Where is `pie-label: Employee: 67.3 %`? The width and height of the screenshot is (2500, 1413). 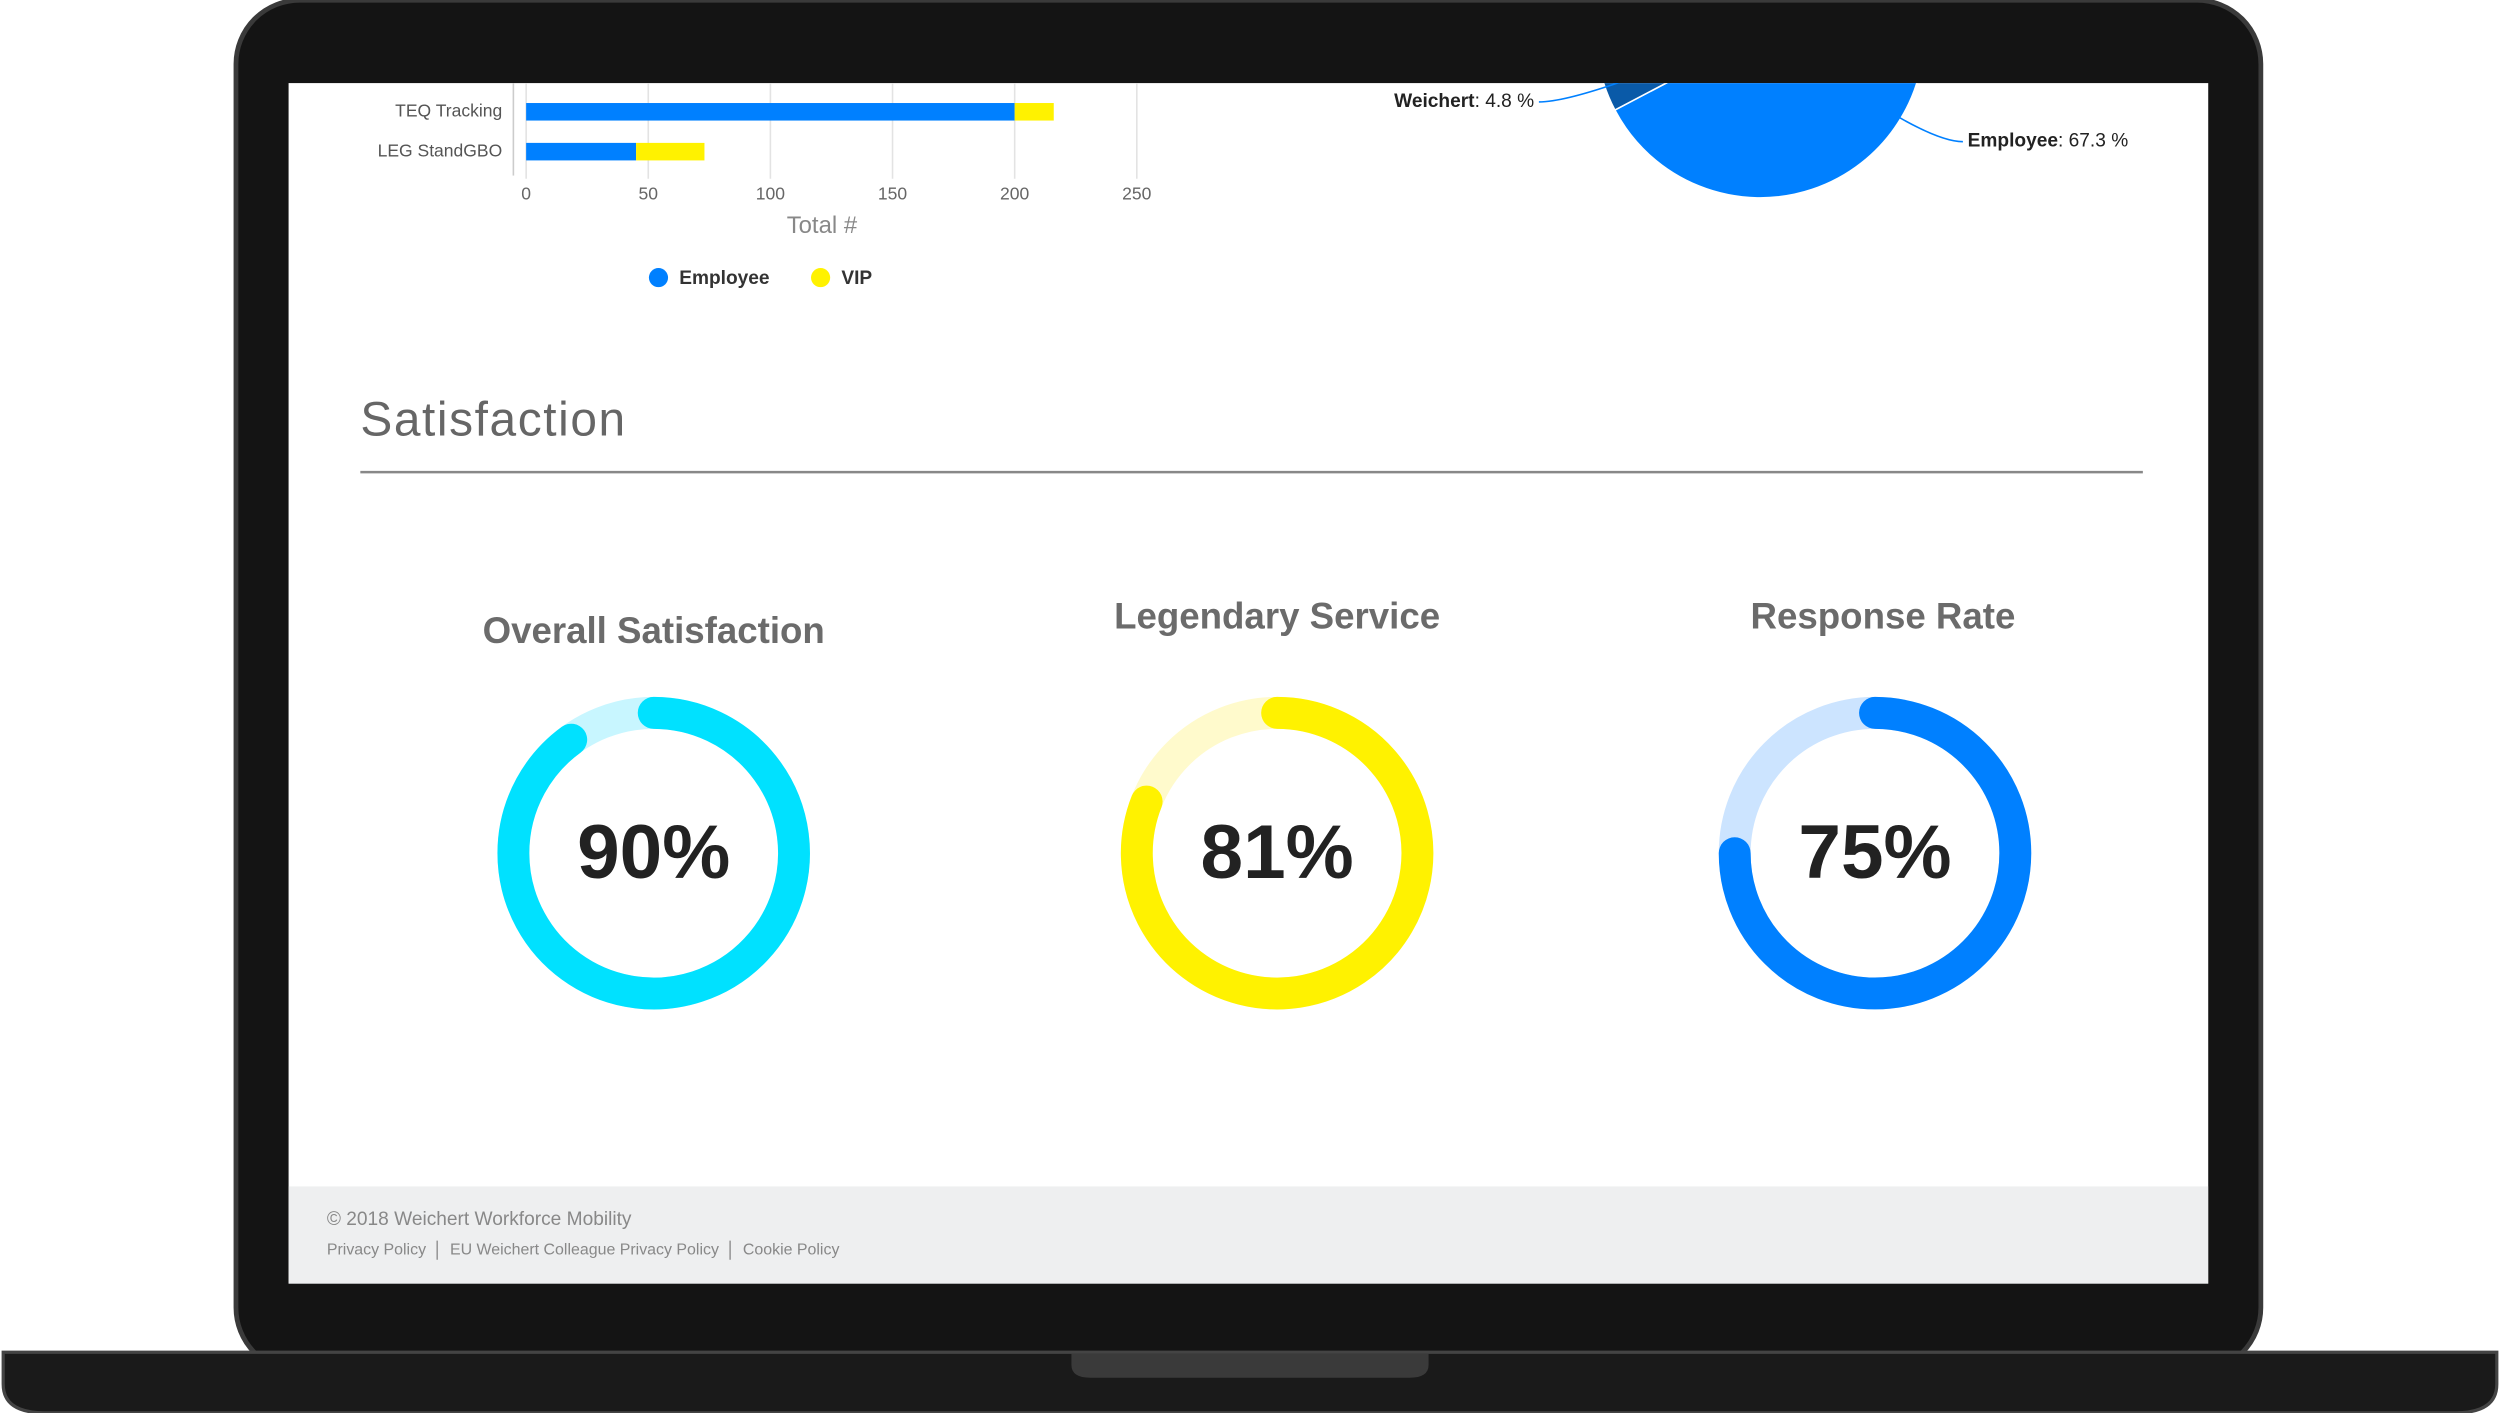 pie-label: Employee: 67.3 % is located at coordinates (2048, 141).